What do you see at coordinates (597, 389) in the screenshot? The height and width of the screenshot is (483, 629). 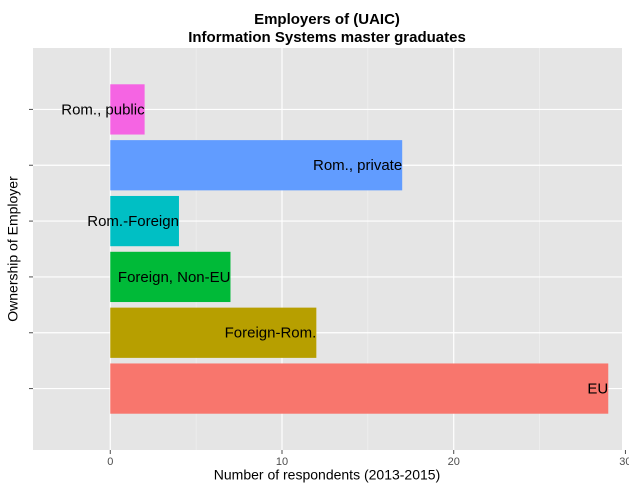 I see `bar-label: EU` at bounding box center [597, 389].